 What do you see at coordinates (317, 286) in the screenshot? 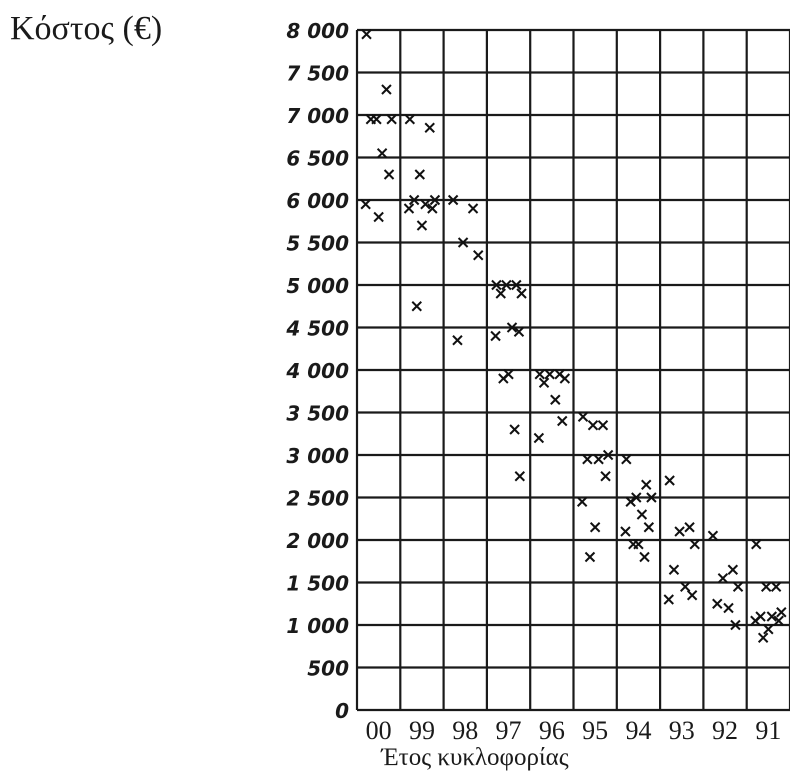
I see `y-tick-label: 5 000` at bounding box center [317, 286].